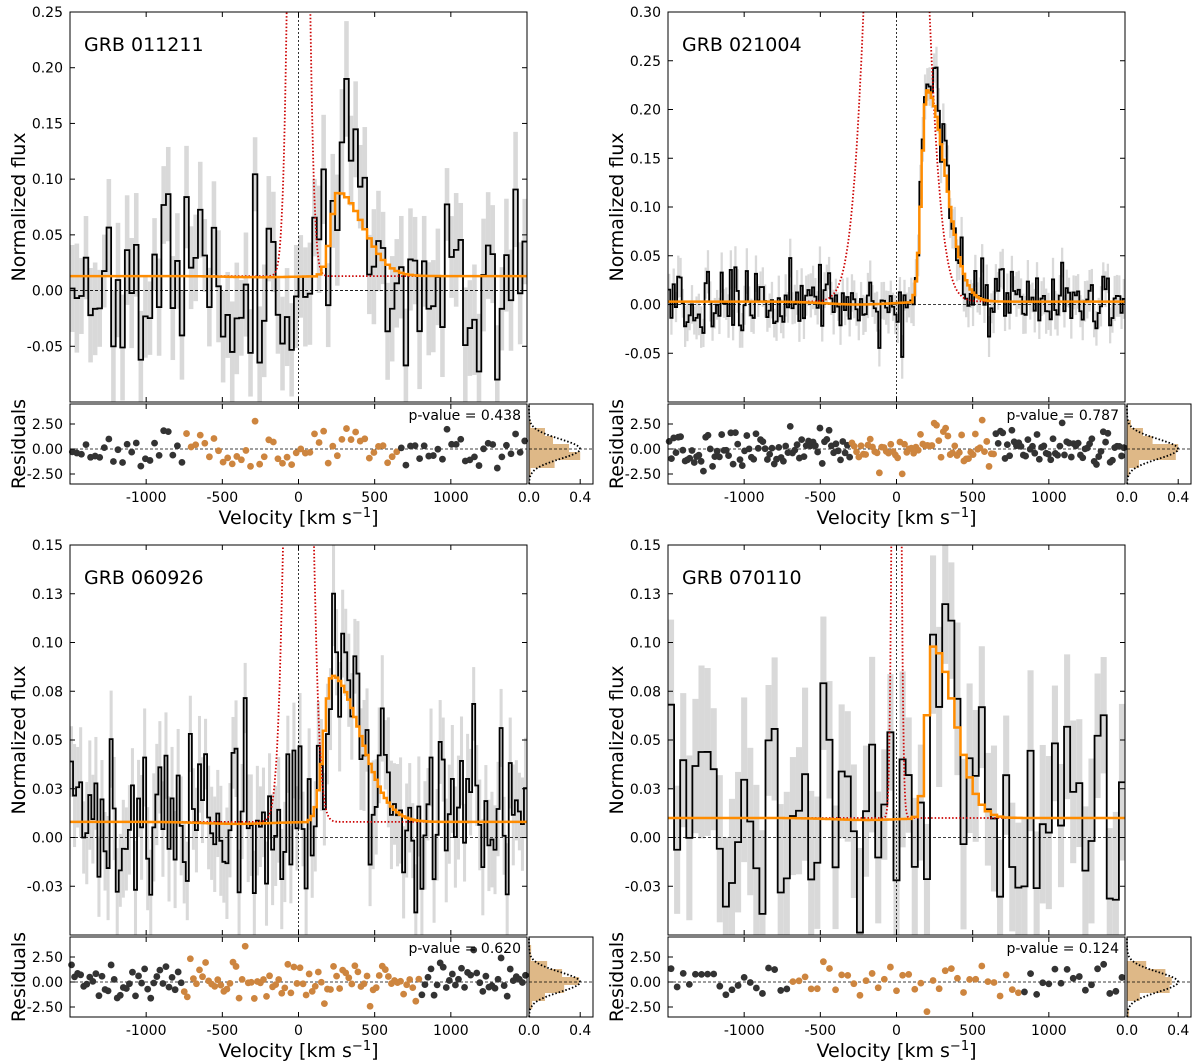 This screenshot has width=1200, height=1064. I want to click on y-tick-label: 0.03, so click(645, 790).